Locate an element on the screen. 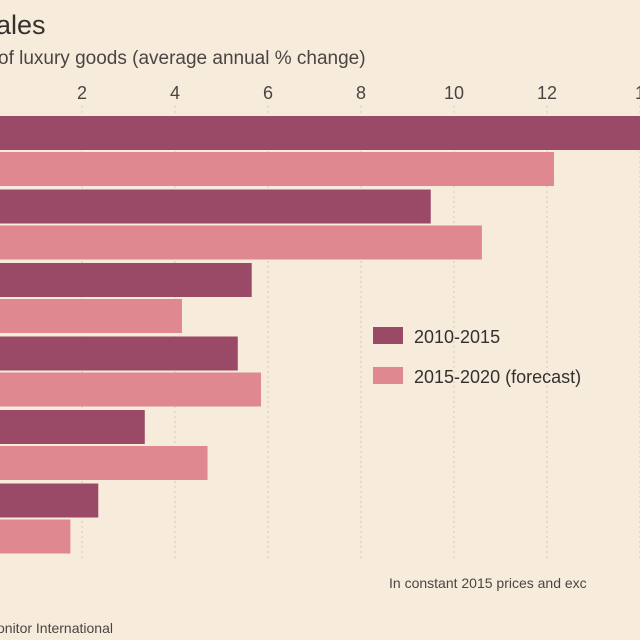 The width and height of the screenshot is (640, 640). legend-label-2010-2015: 2010-2015 is located at coordinates (457, 337).